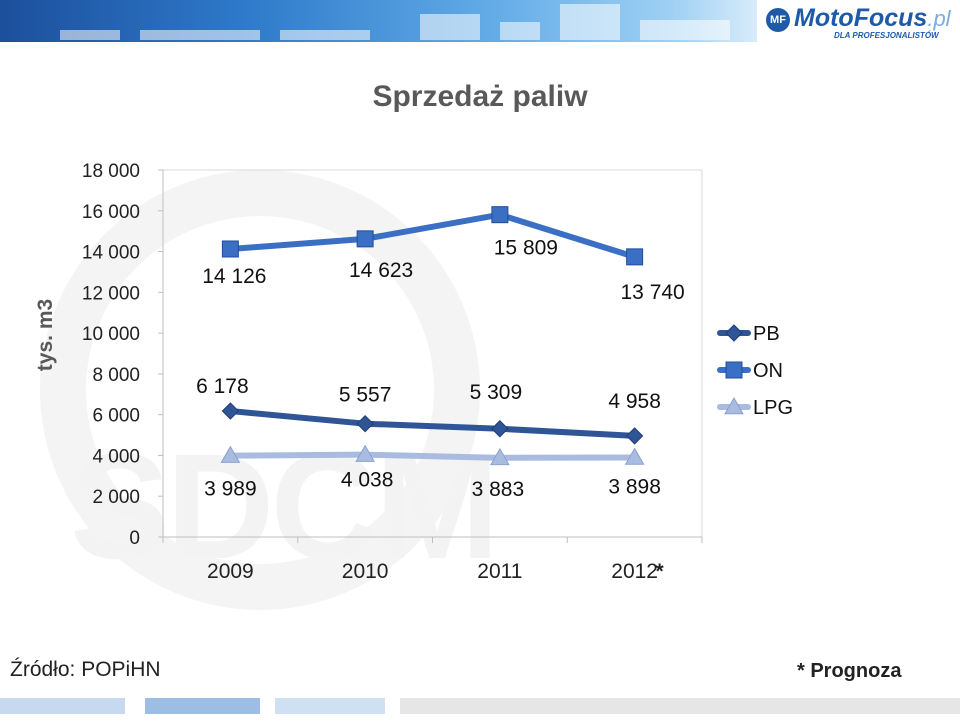 This screenshot has width=960, height=726. I want to click on y-tick-label: 0, so click(134, 538).